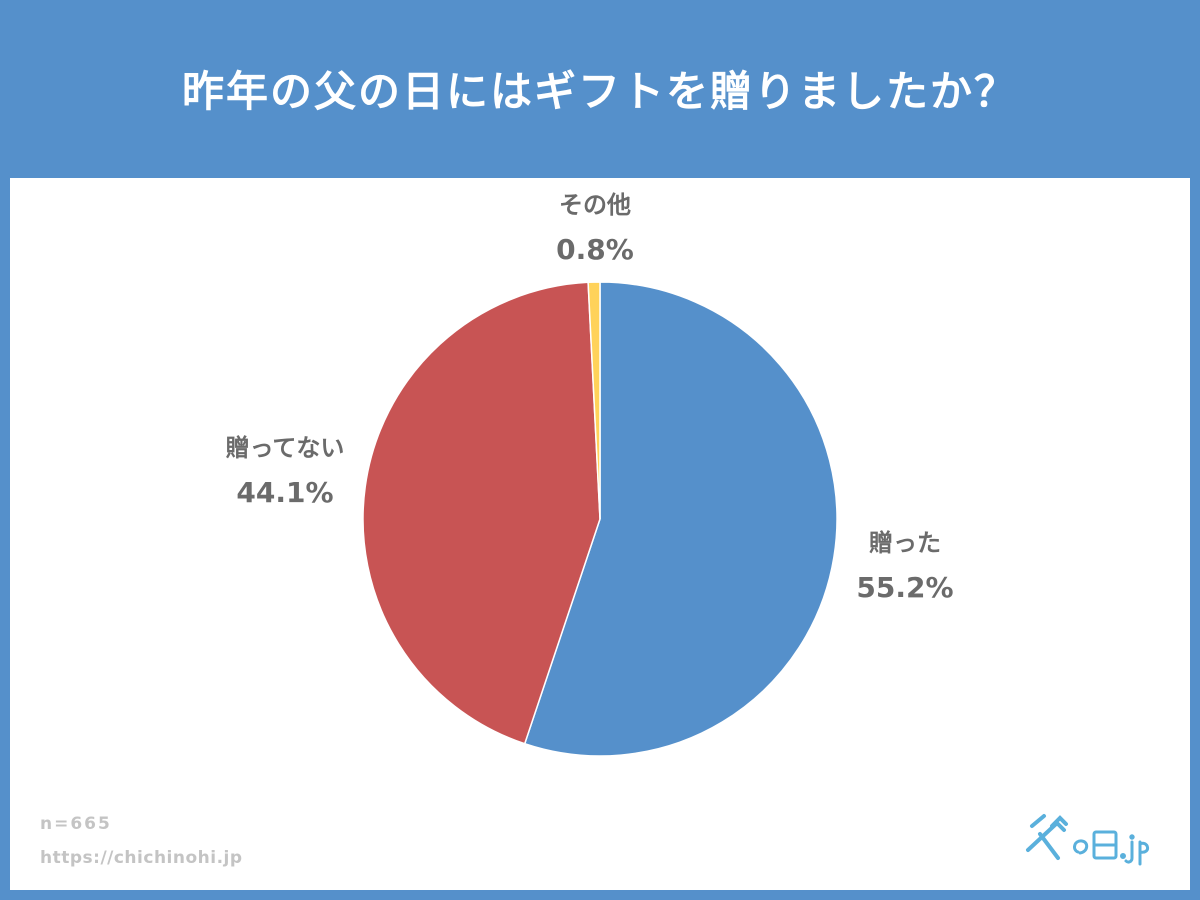 The width and height of the screenshot is (1200, 900). What do you see at coordinates (595, 205) in the screenshot?
I see `slice-label-3: その他` at bounding box center [595, 205].